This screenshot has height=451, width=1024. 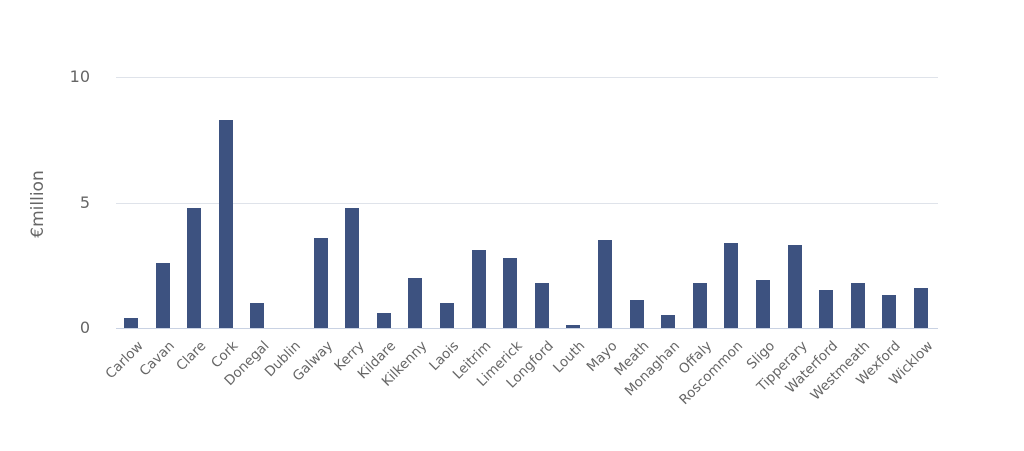 I want to click on bar-monaghan, so click(x=668, y=321).